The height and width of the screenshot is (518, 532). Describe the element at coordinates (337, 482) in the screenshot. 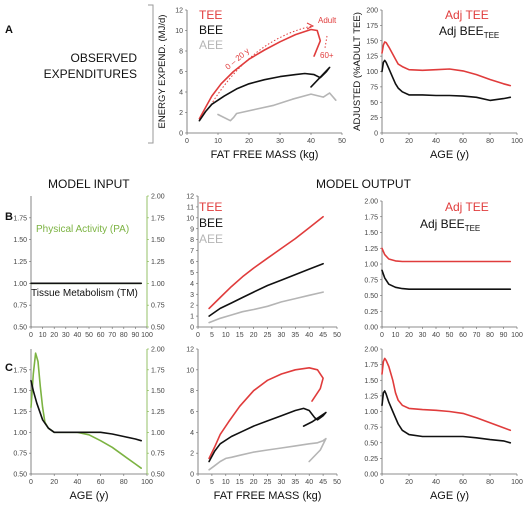

I see `C-mid-x-tick-label: 50` at that location.